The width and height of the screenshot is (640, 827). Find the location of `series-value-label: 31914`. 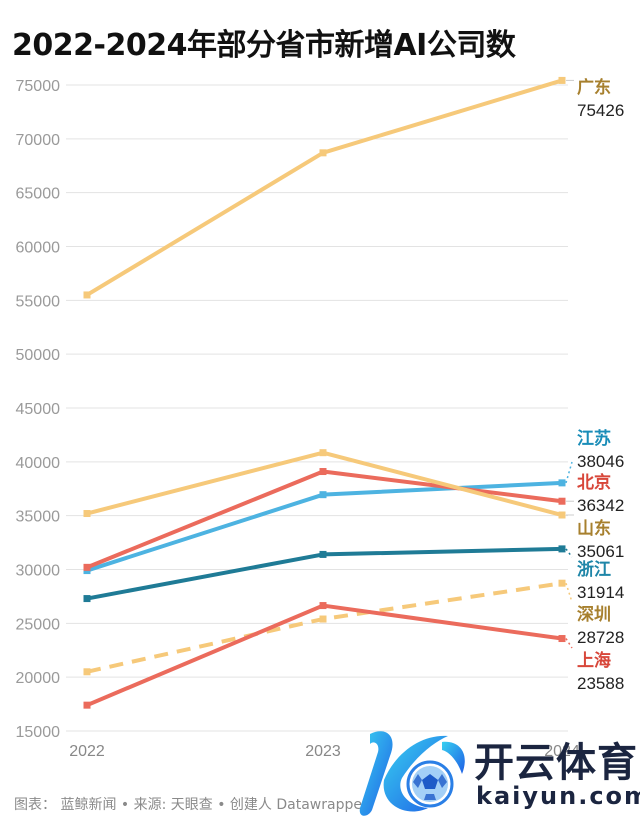

series-value-label: 31914 is located at coordinates (600, 592).